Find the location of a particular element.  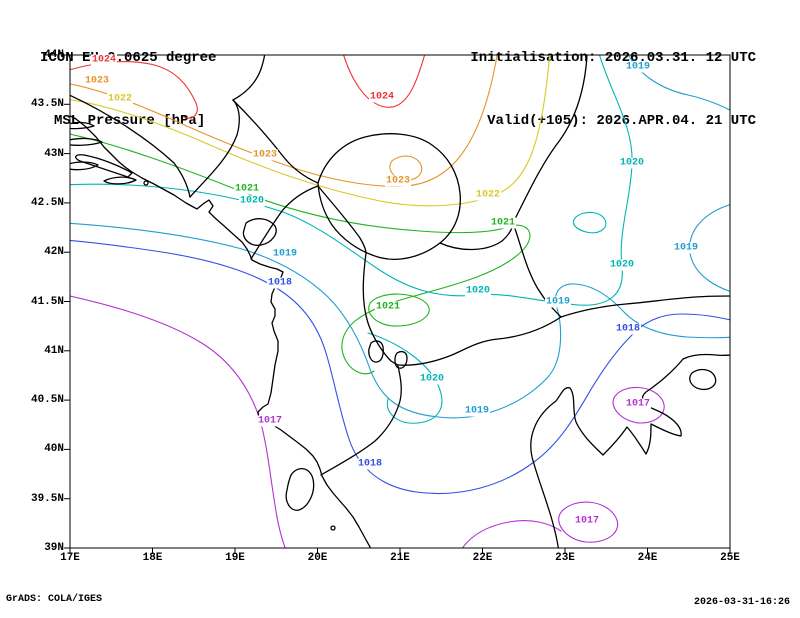

creation-timestamp: 2026-03-31-16:26 is located at coordinates (741, 602).